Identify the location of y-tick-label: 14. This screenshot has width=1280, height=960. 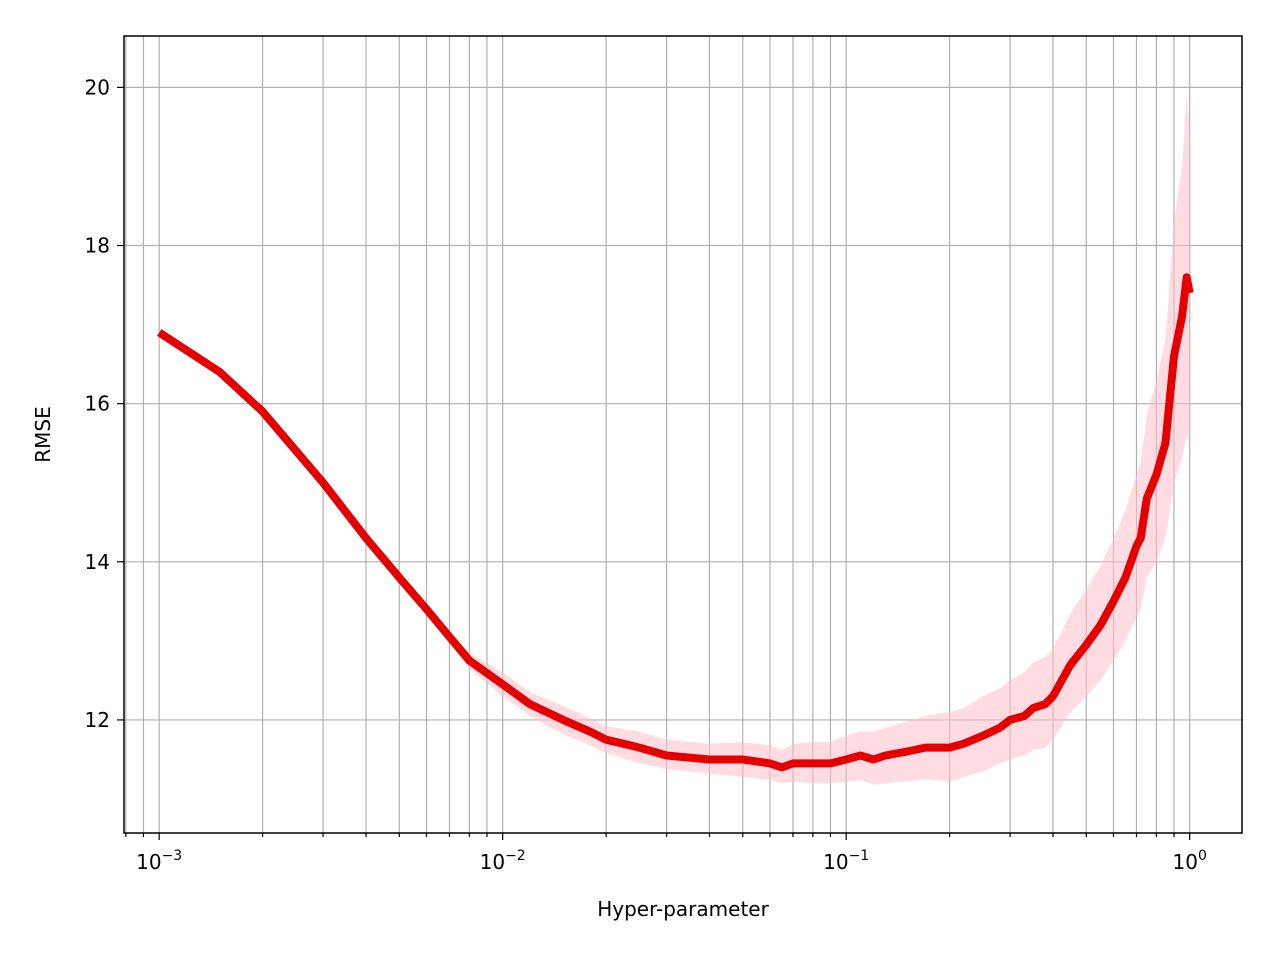
(97, 562).